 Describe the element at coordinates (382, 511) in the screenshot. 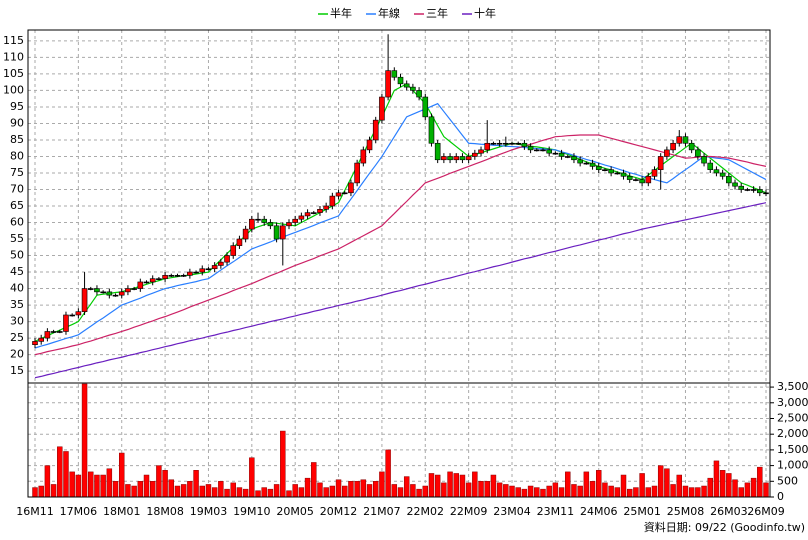

I see `x-tick-label: 21M07` at that location.